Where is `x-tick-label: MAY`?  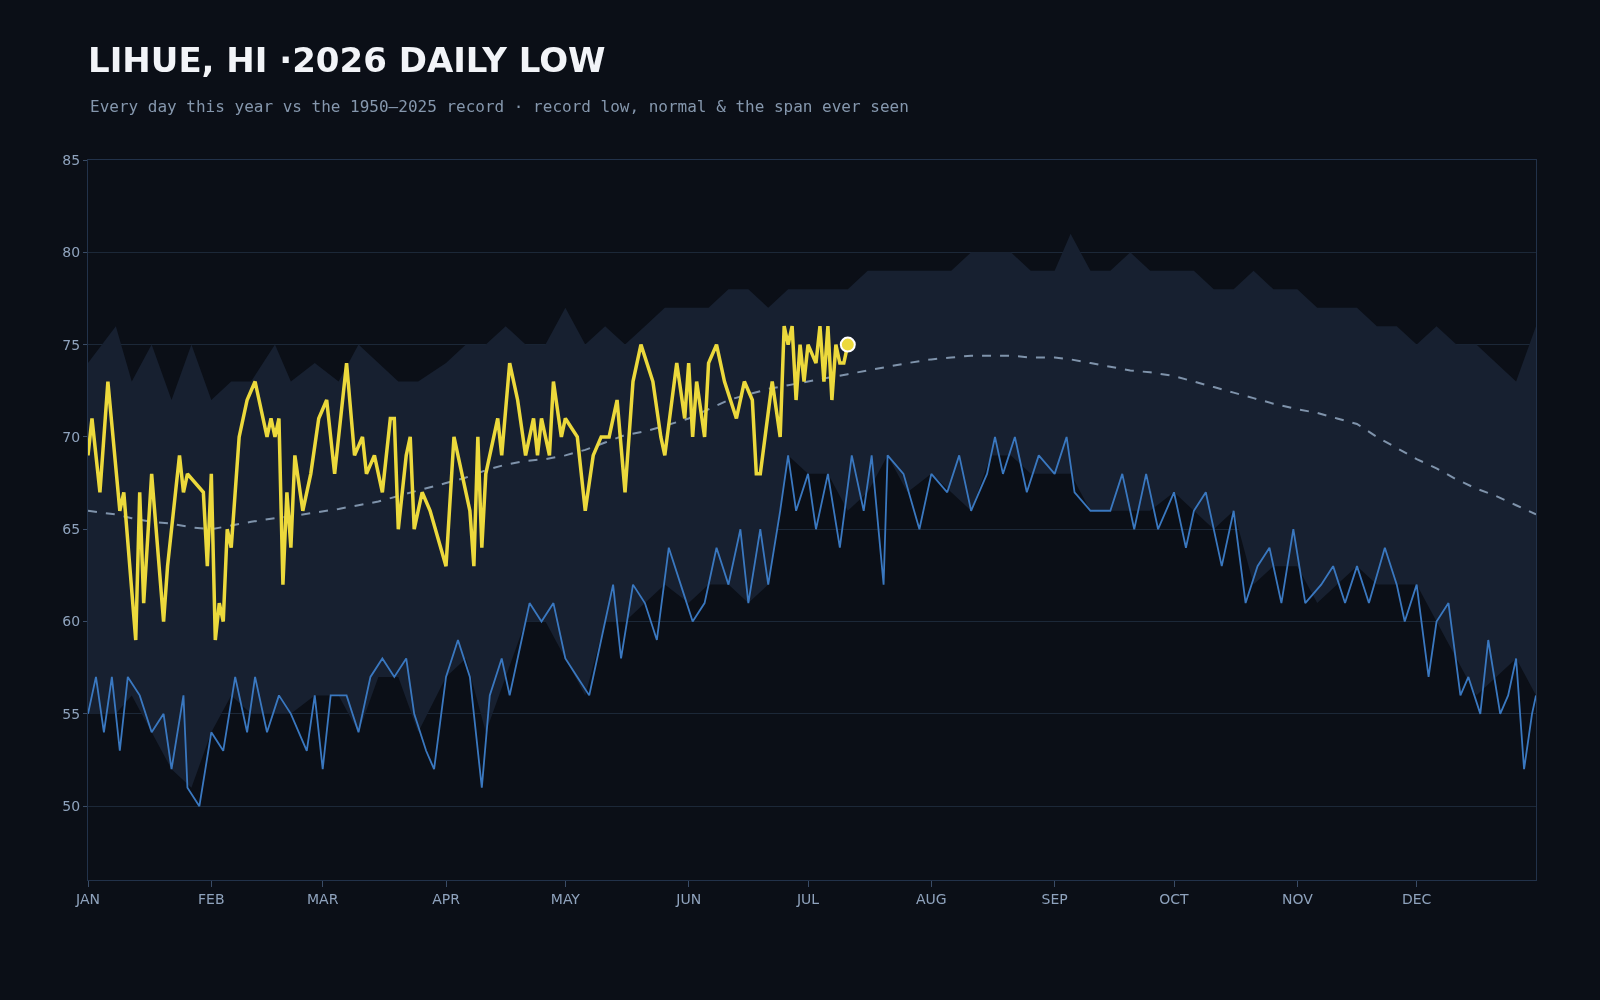
x-tick-label: MAY is located at coordinates (565, 898).